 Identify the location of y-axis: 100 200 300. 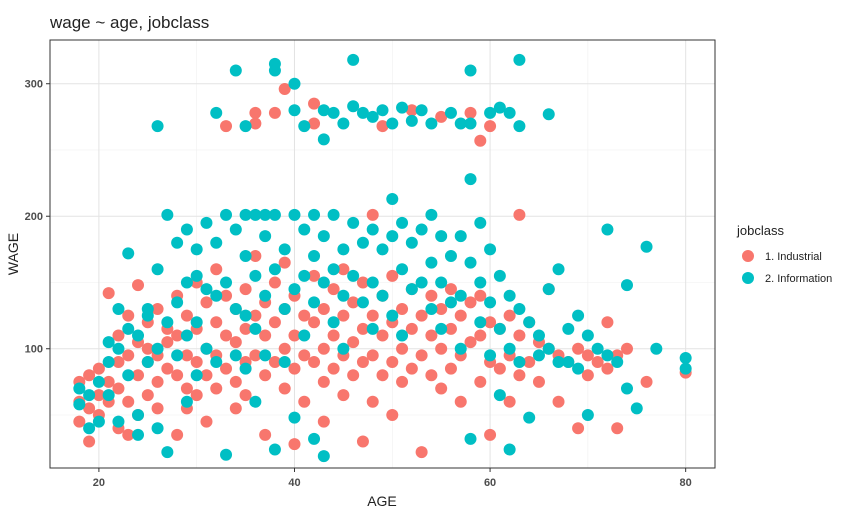
(37, 217).